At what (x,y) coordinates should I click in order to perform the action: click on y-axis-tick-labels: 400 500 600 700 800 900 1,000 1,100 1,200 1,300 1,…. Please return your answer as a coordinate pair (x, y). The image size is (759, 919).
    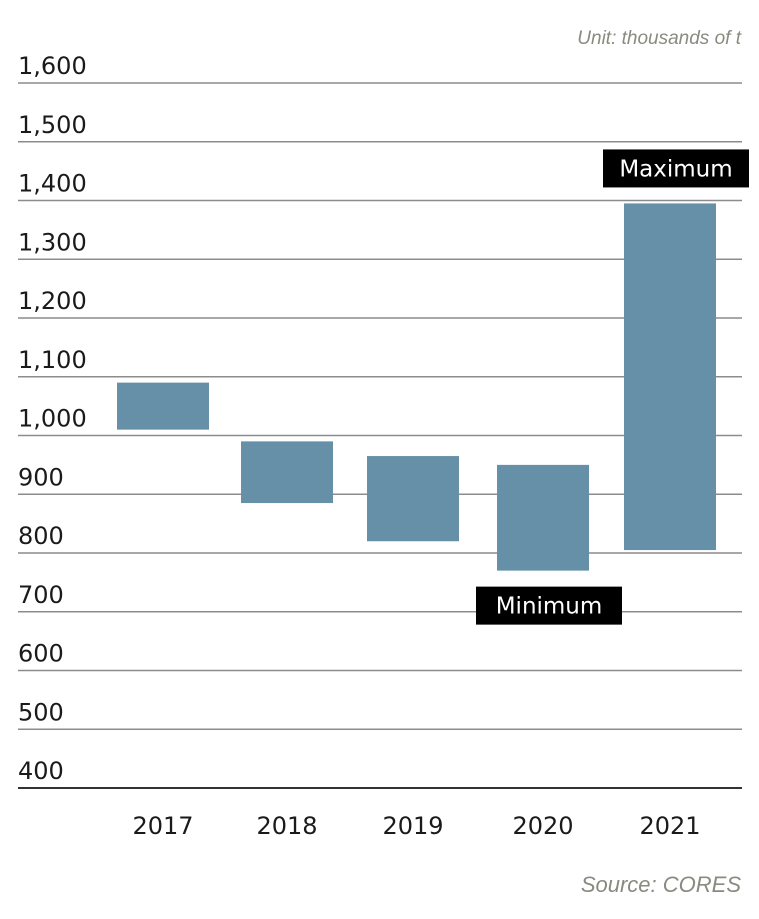
    Looking at the image, I should click on (52, 418).